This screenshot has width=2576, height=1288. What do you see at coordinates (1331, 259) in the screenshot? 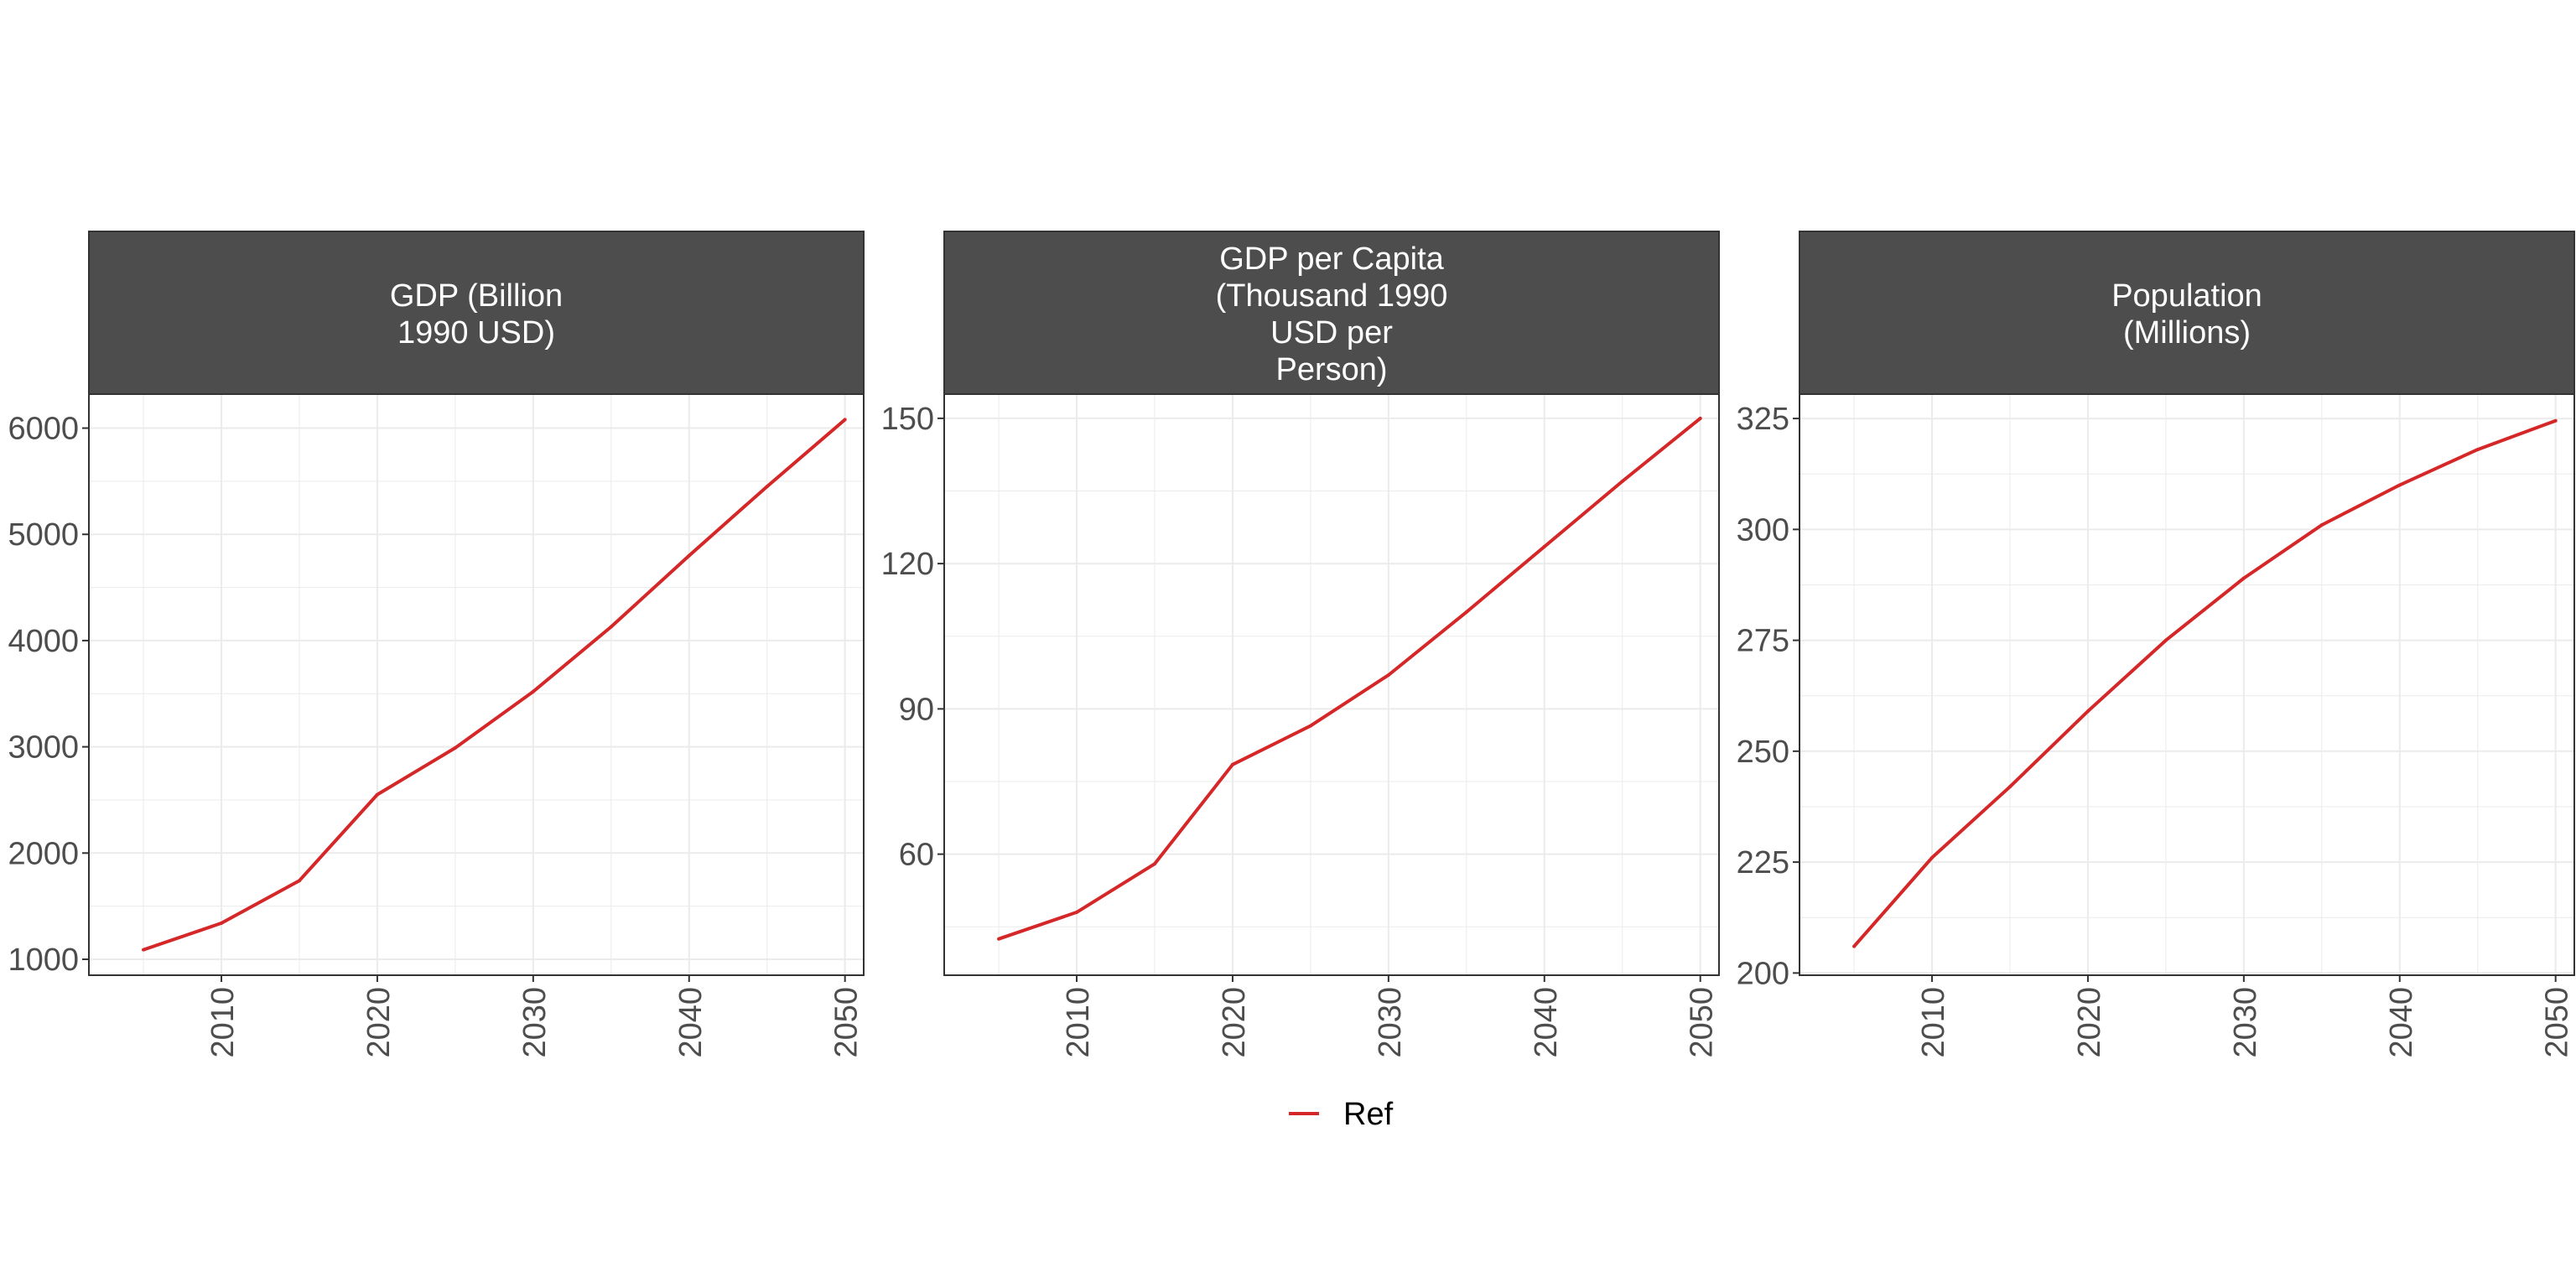
I see `facet-strip-title: GDP per Capita` at bounding box center [1331, 259].